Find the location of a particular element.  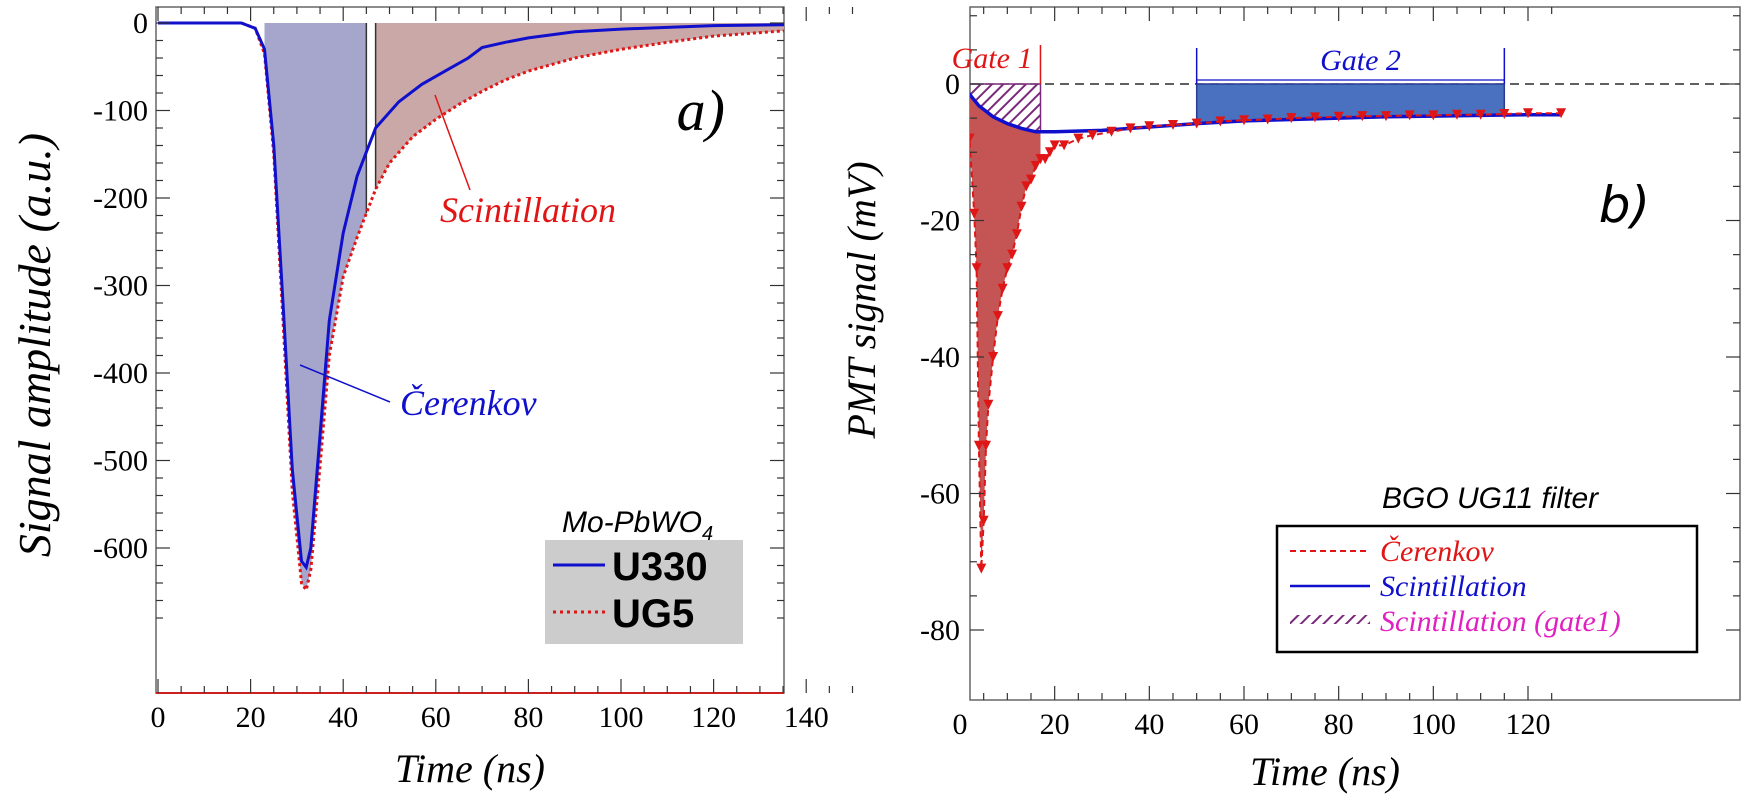

y-tick-label: -500 is located at coordinates (120, 461).